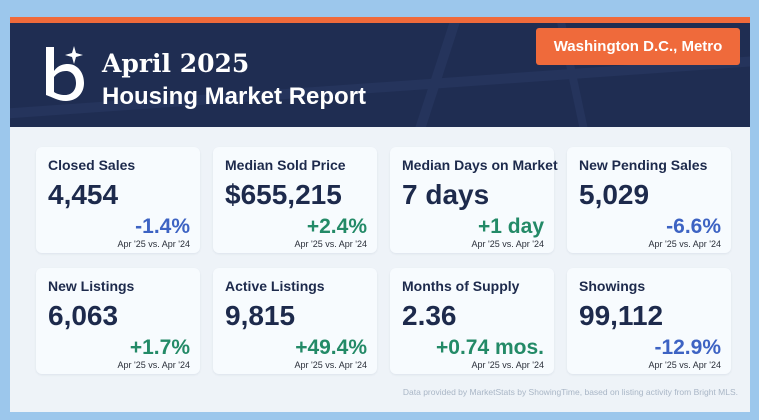 The width and height of the screenshot is (759, 420). Describe the element at coordinates (461, 286) in the screenshot. I see `metric-label: Months of Supply` at that location.